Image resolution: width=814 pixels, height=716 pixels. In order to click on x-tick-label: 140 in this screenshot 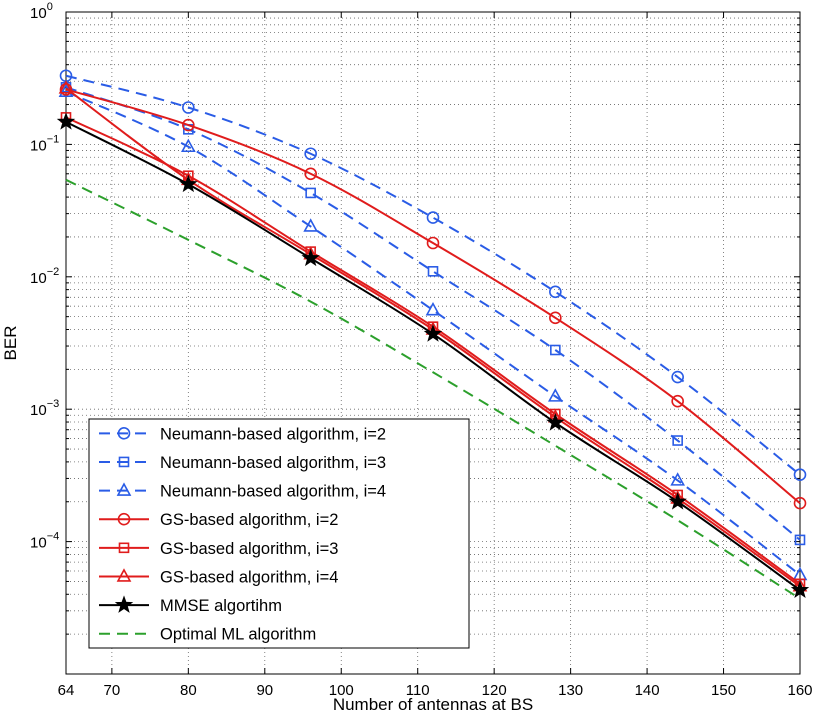, I will do `click(647, 690)`.